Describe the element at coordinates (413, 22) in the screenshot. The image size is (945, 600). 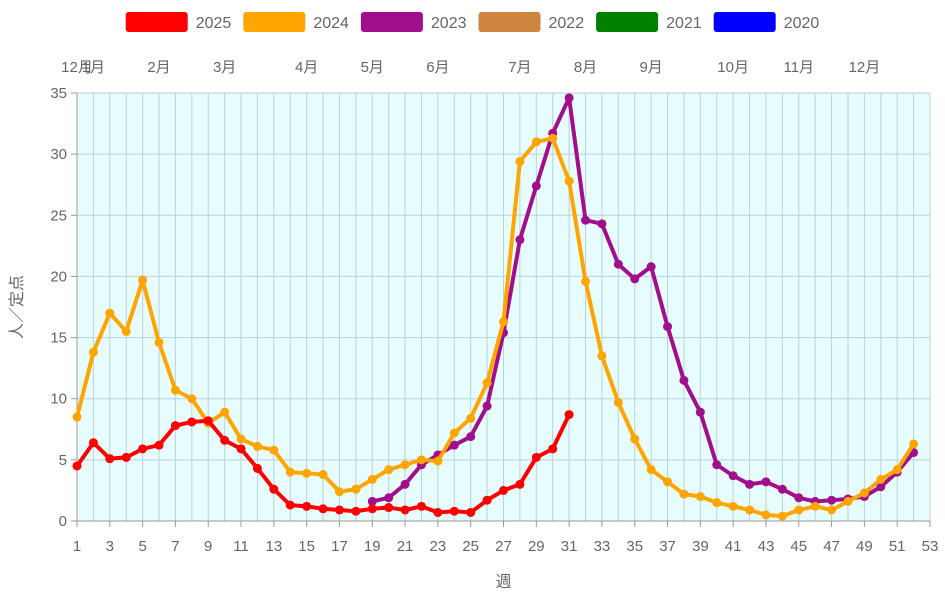
I see `legend-item: 2023` at that location.